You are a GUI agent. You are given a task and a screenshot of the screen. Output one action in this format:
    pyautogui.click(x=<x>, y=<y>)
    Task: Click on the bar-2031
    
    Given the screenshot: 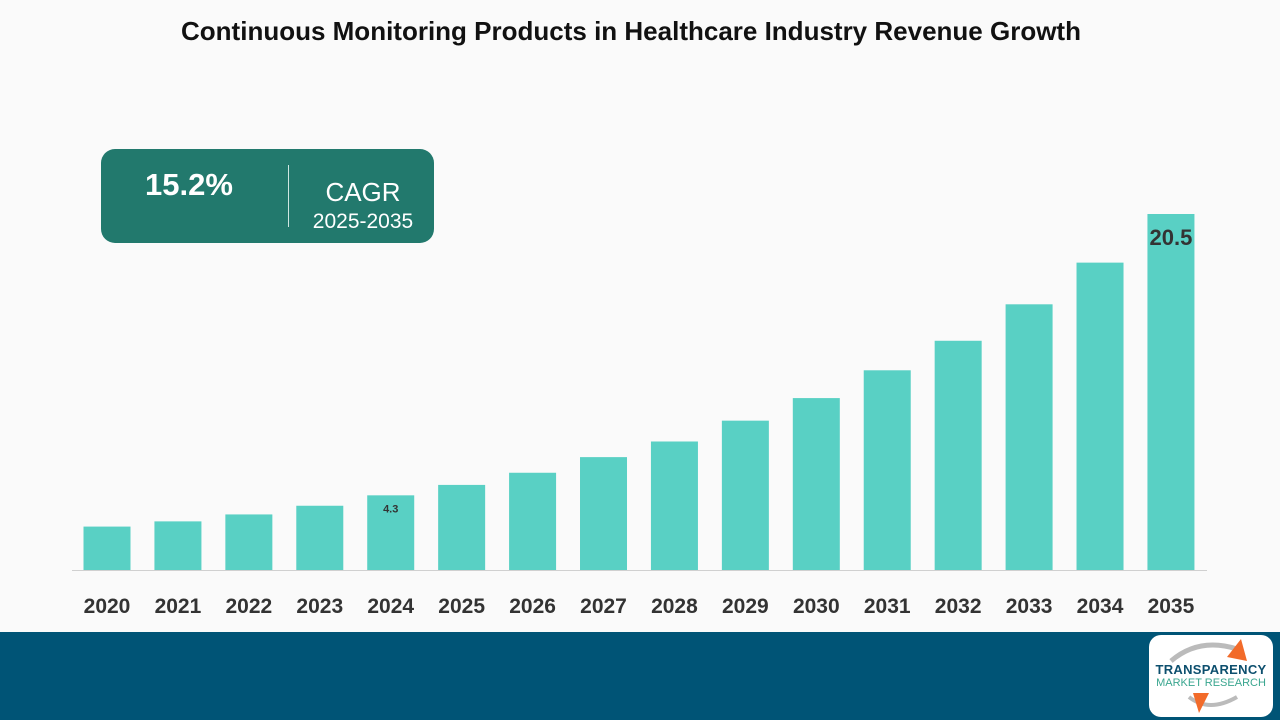 What is the action you would take?
    pyautogui.click(x=887, y=470)
    